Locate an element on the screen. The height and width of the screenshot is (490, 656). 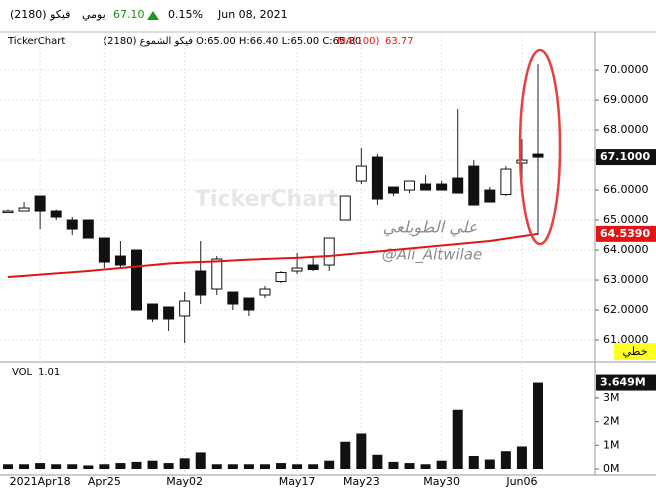
y-tick-label: 62.0000 is located at coordinates (626, 309).